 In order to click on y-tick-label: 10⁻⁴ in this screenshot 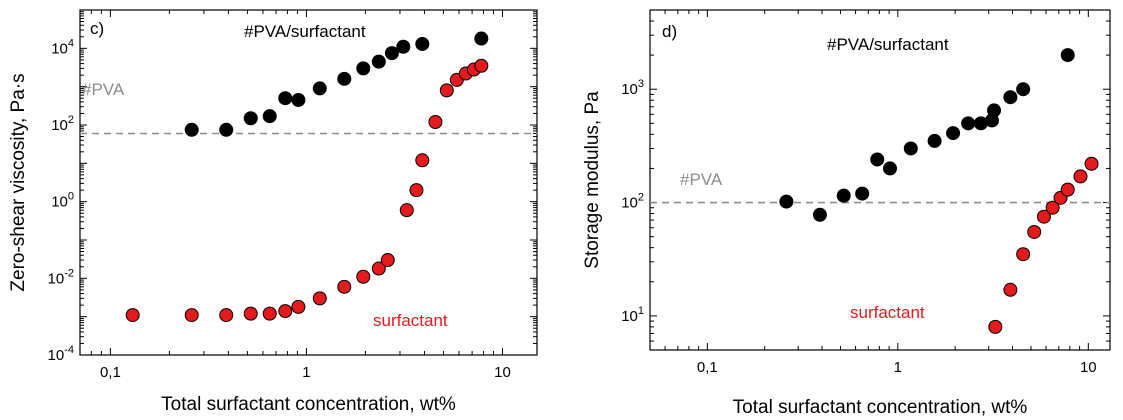, I will do `click(61, 354)`.